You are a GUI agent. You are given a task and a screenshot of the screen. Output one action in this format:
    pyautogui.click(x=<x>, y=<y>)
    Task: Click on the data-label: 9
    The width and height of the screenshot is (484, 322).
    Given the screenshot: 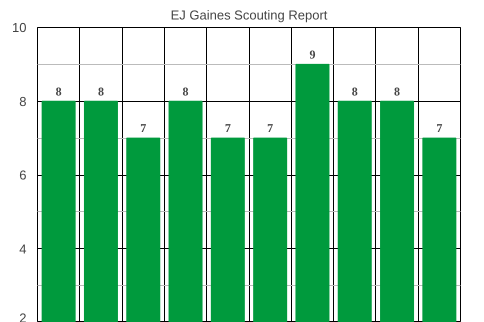 What is the action you would take?
    pyautogui.click(x=312, y=54)
    